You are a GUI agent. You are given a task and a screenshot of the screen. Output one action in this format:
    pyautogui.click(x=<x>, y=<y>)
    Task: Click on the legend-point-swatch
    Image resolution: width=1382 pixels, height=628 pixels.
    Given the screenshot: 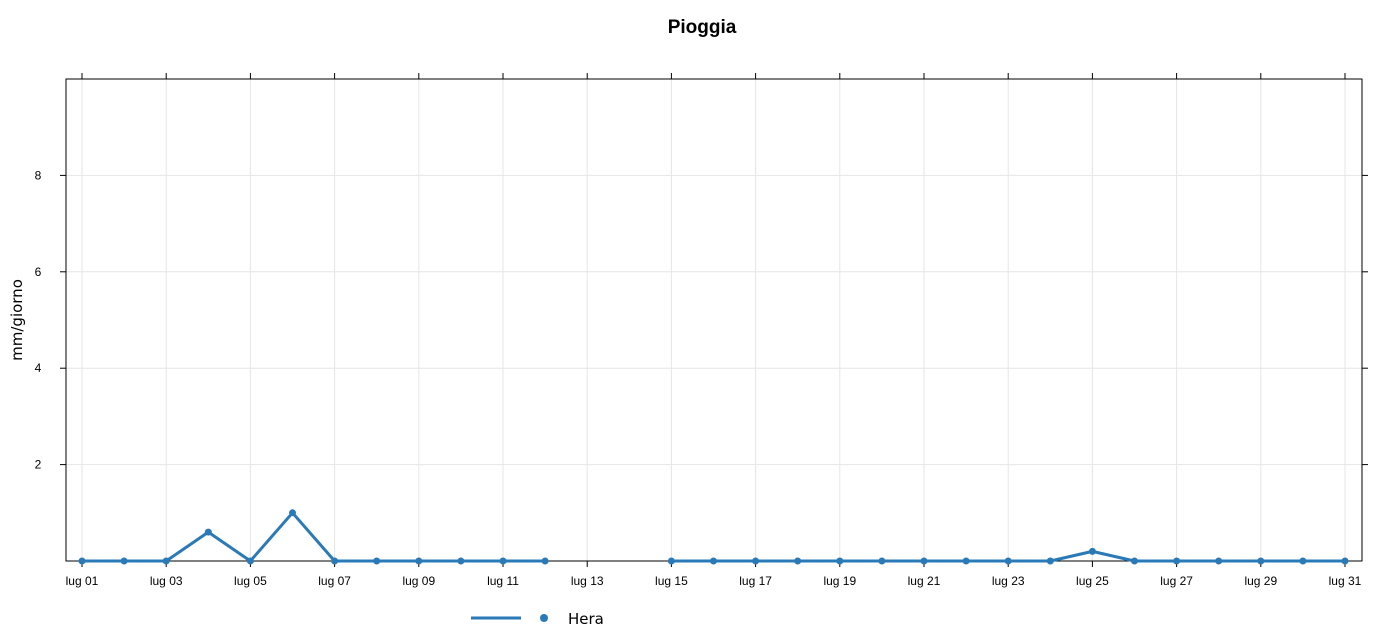 What is the action you would take?
    pyautogui.click(x=544, y=618)
    